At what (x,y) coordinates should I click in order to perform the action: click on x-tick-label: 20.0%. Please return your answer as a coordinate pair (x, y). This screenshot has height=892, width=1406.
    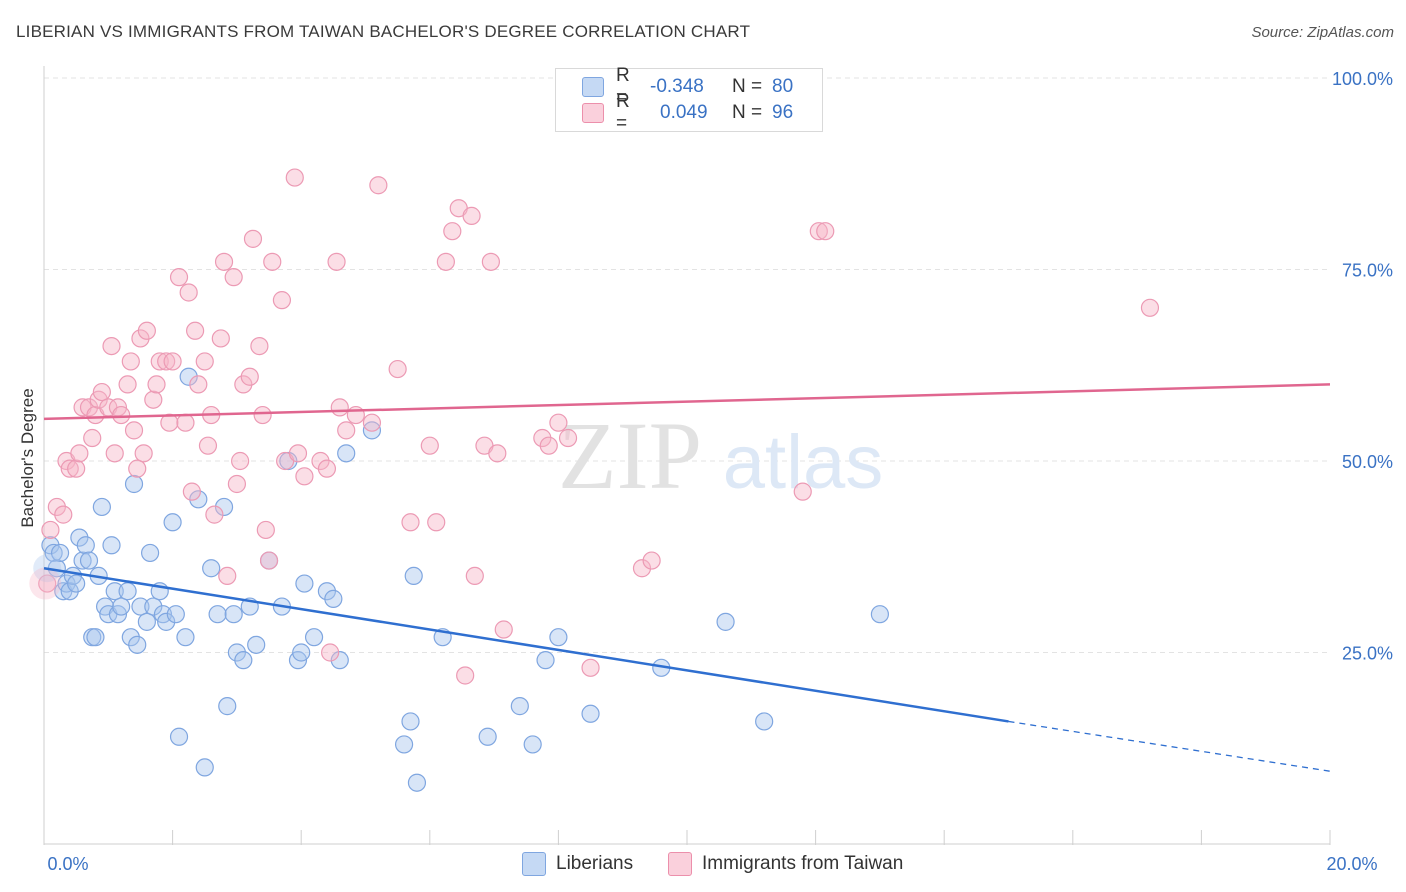
    Looking at the image, I should click on (1351, 864).